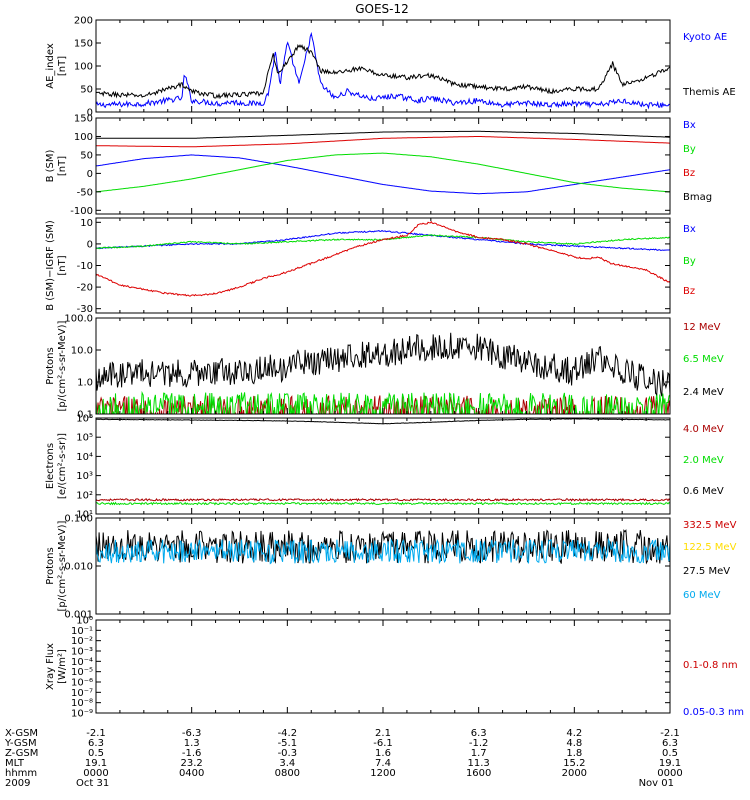  I want to click on legend-label: 122.5 MeV, so click(710, 547).